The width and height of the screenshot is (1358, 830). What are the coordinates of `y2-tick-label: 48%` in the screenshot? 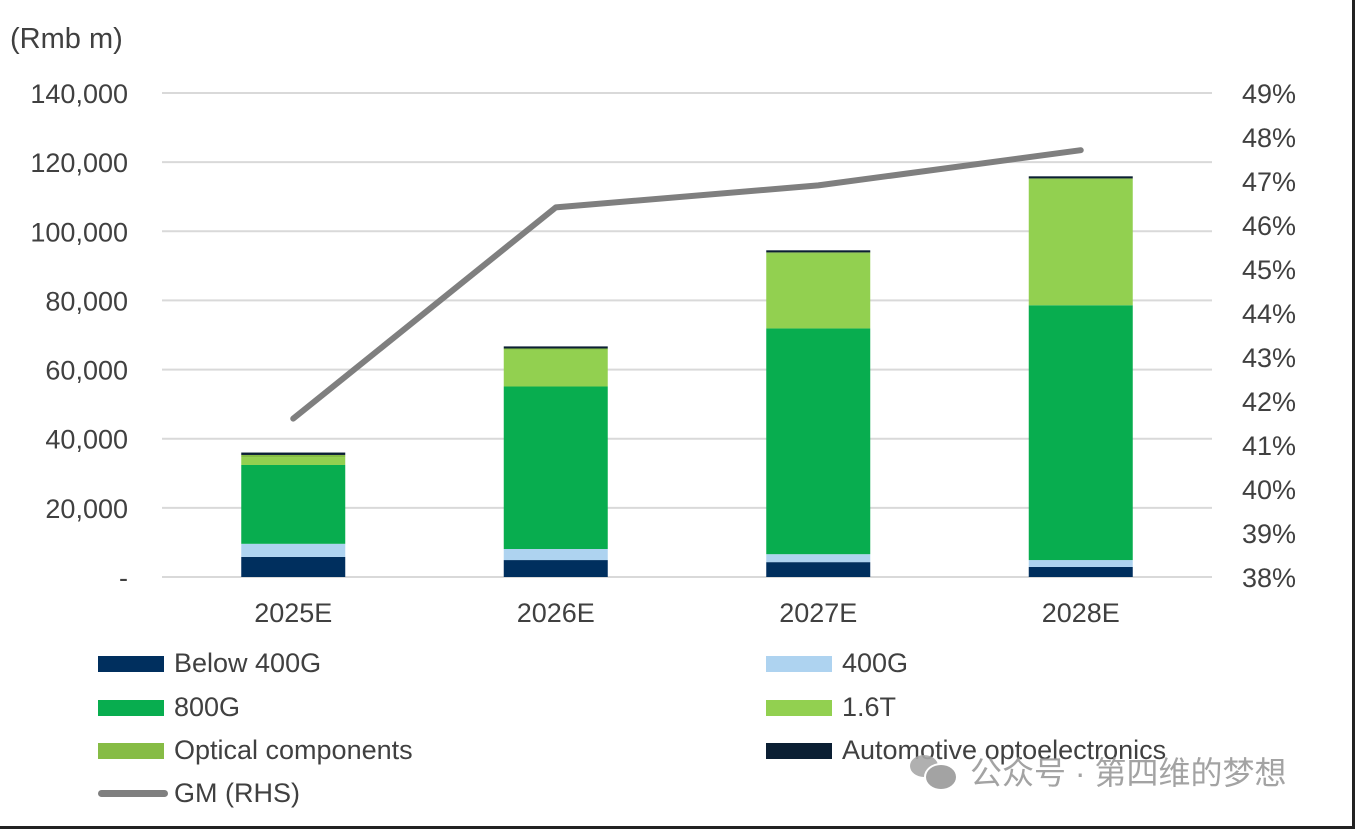 It's located at (1269, 138).